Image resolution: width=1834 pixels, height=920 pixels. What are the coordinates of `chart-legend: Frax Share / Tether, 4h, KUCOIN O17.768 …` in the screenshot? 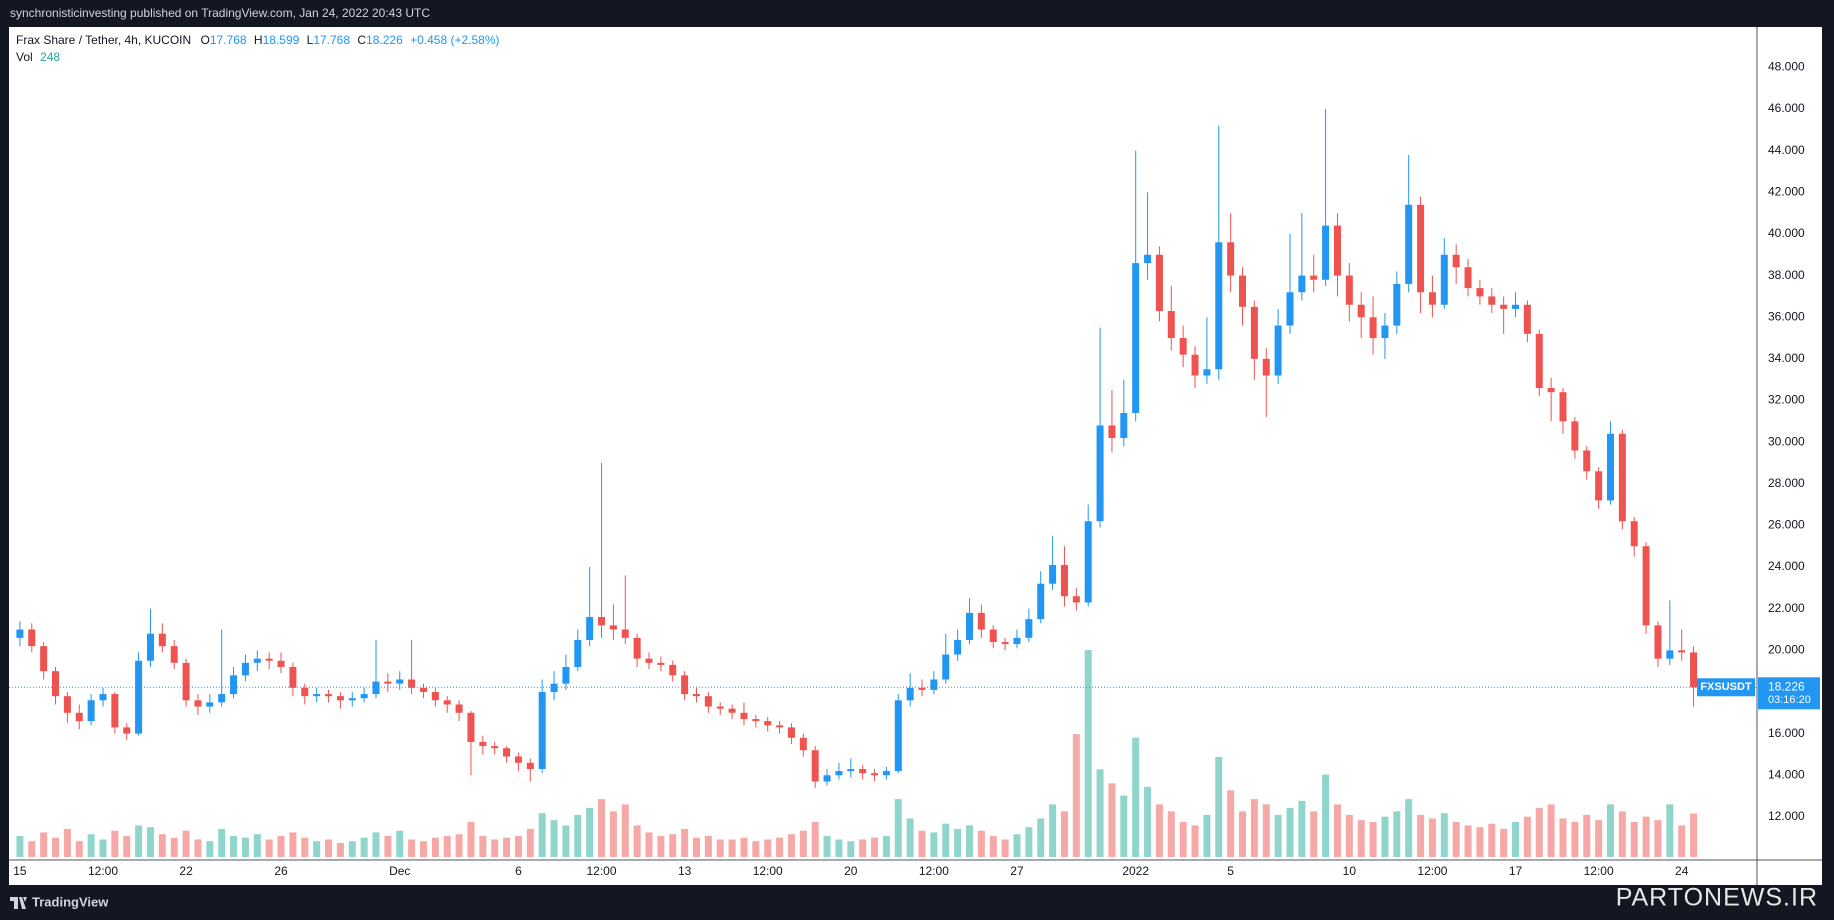 It's located at (258, 40).